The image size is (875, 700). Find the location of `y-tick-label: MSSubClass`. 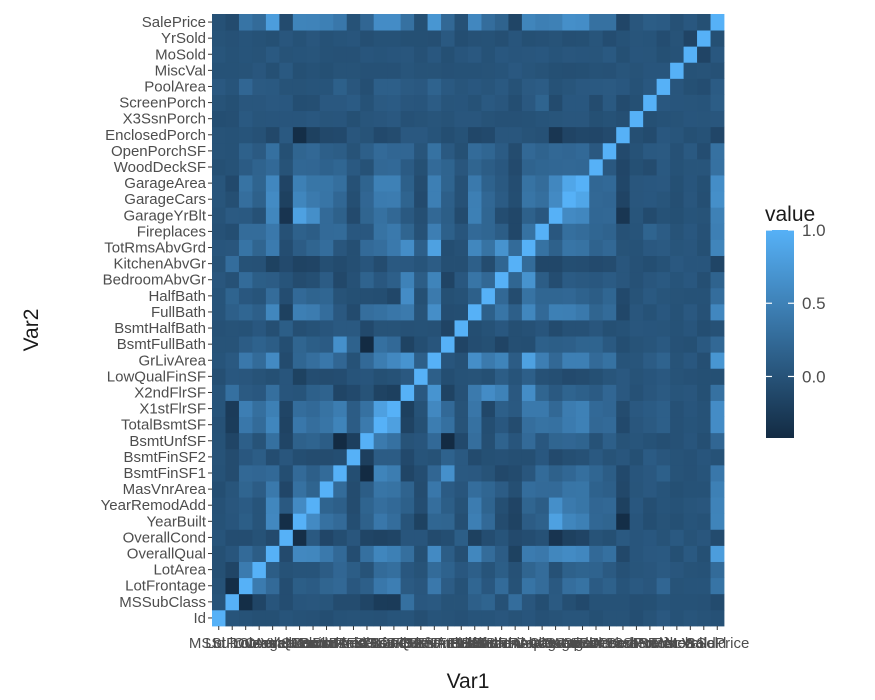

y-tick-label: MSSubClass is located at coordinates (162, 602).